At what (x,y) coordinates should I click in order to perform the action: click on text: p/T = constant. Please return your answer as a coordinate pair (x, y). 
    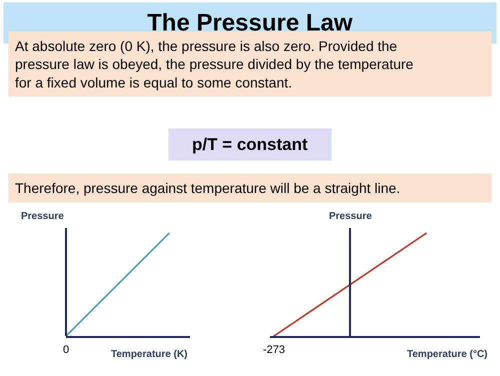
    Looking at the image, I should click on (250, 144).